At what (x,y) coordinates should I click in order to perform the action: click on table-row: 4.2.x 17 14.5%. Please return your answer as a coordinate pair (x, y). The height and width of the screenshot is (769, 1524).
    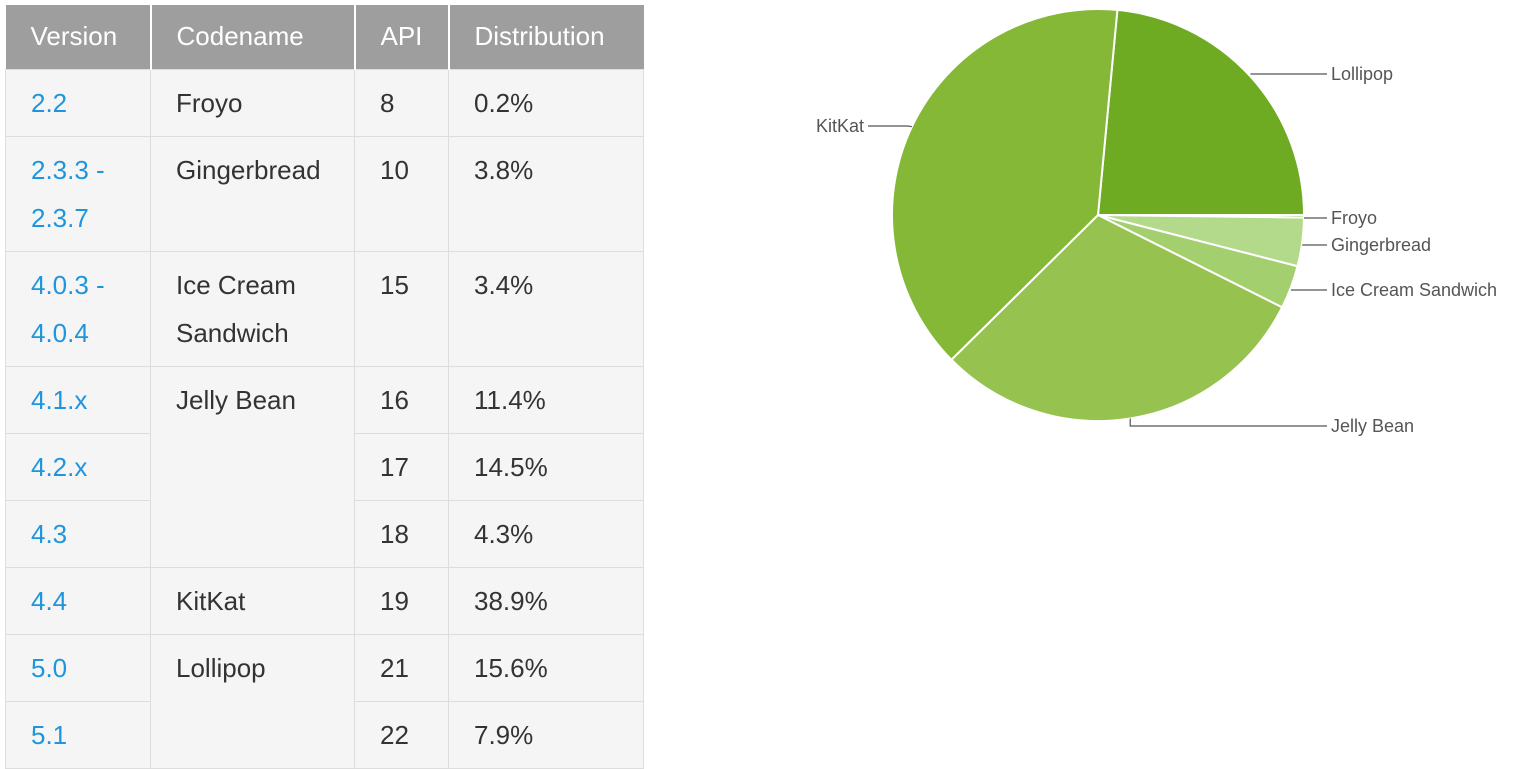
    Looking at the image, I should click on (324, 466).